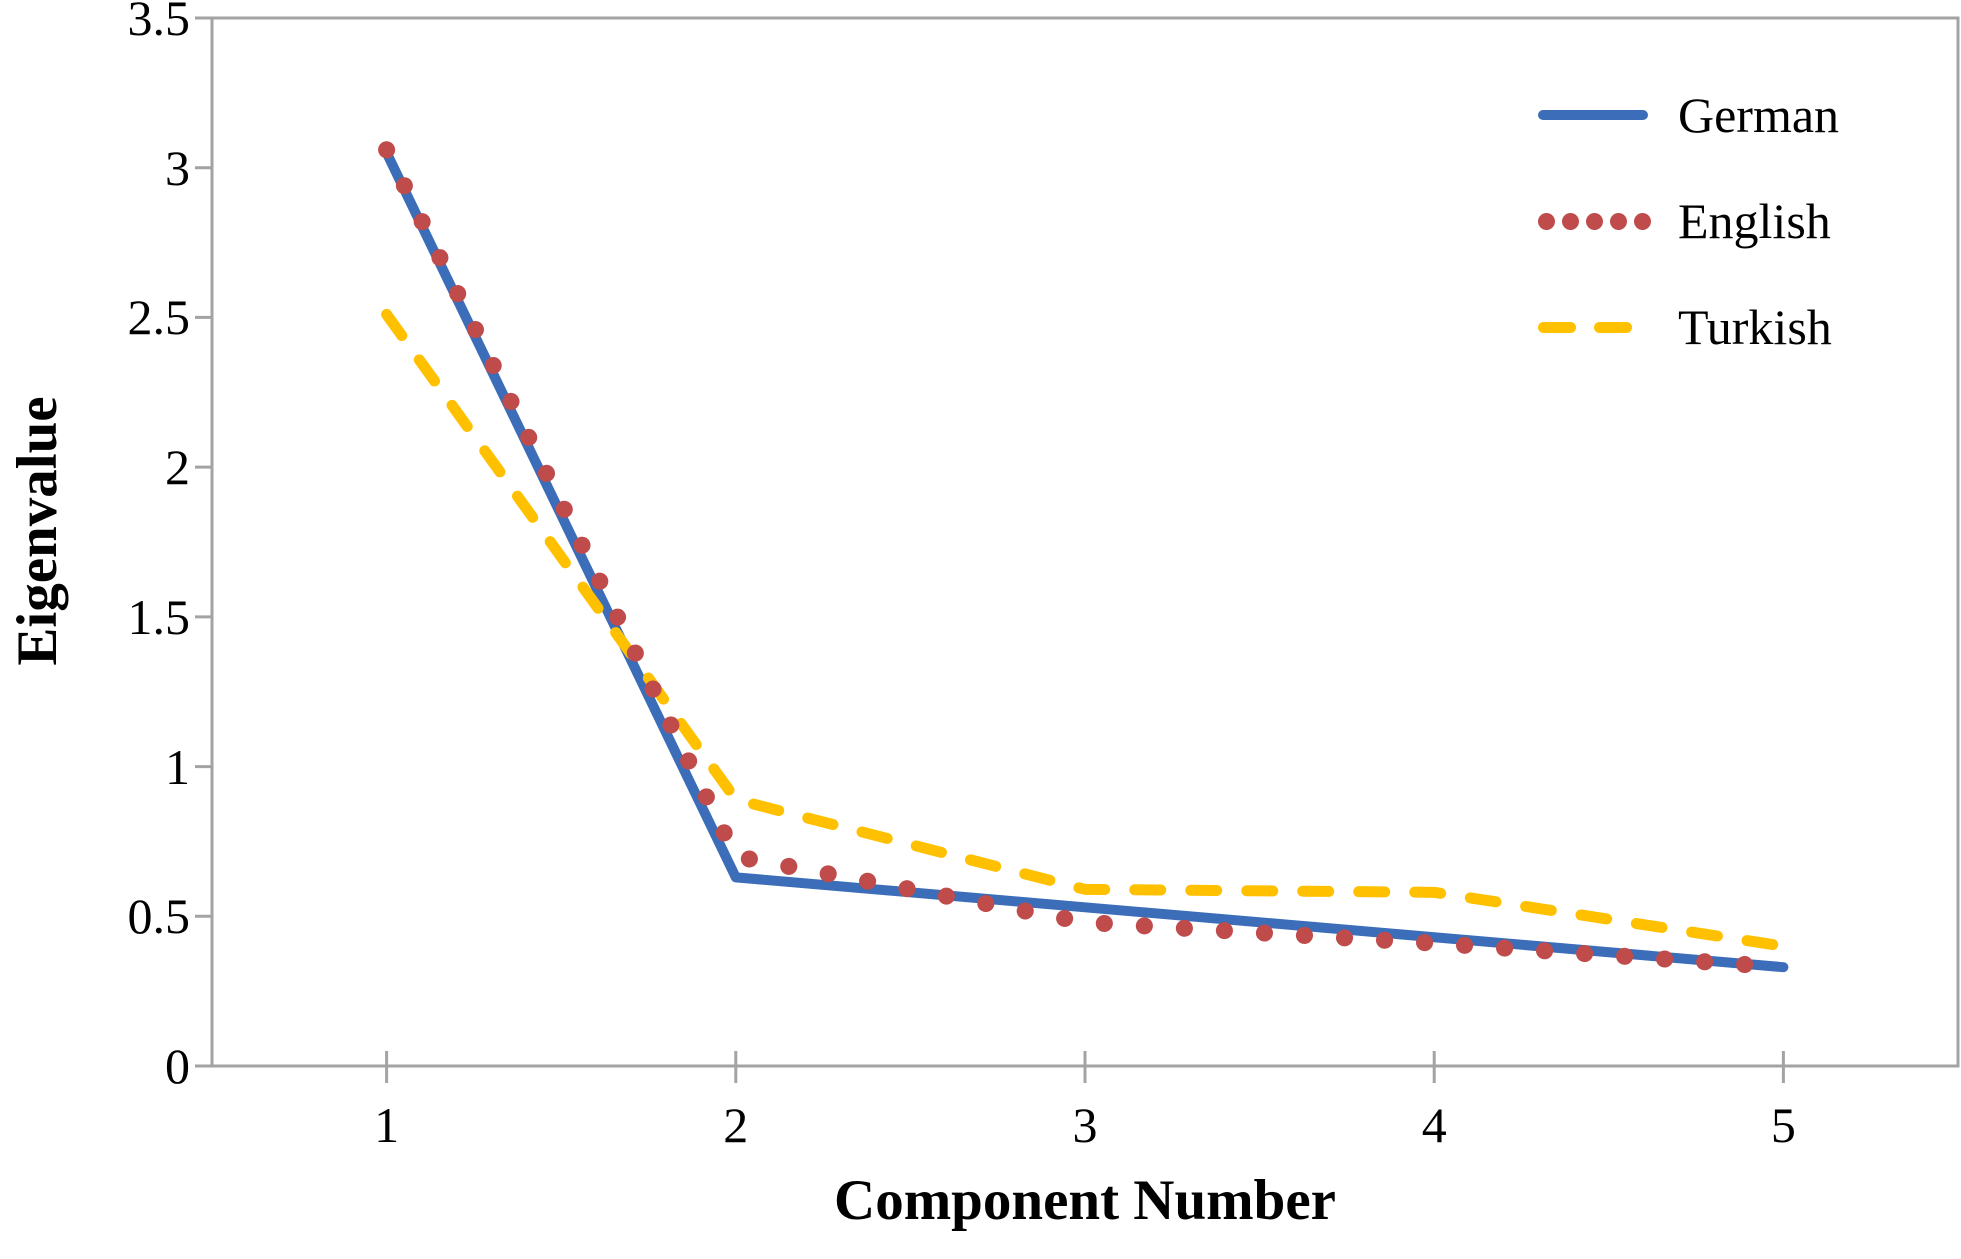  I want to click on y-tick-label: 3, so click(177, 167).